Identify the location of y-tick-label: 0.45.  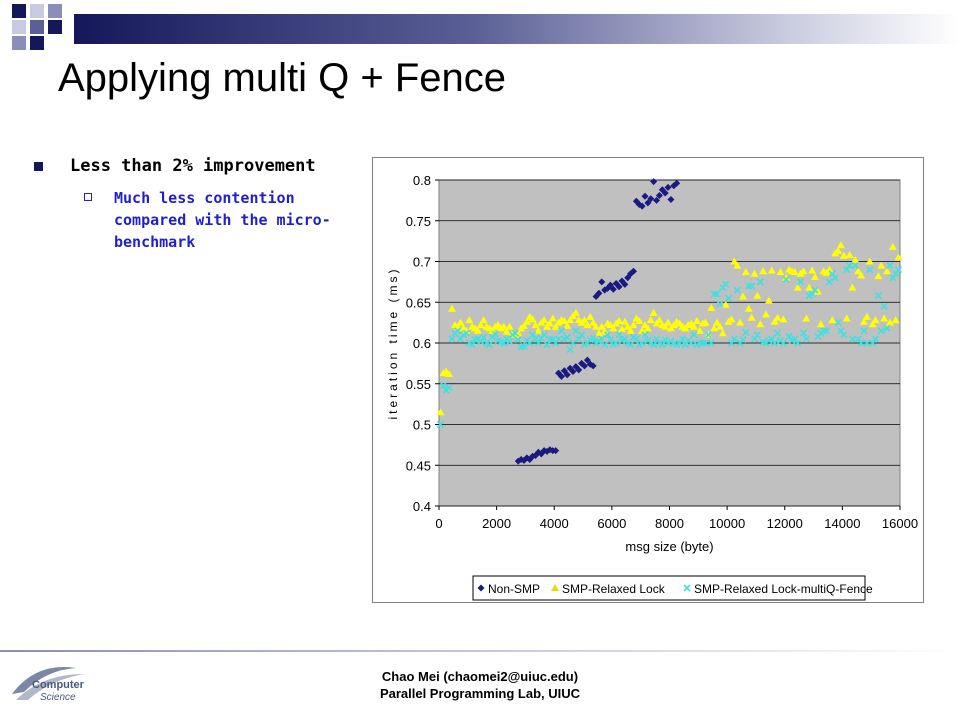
(418, 465).